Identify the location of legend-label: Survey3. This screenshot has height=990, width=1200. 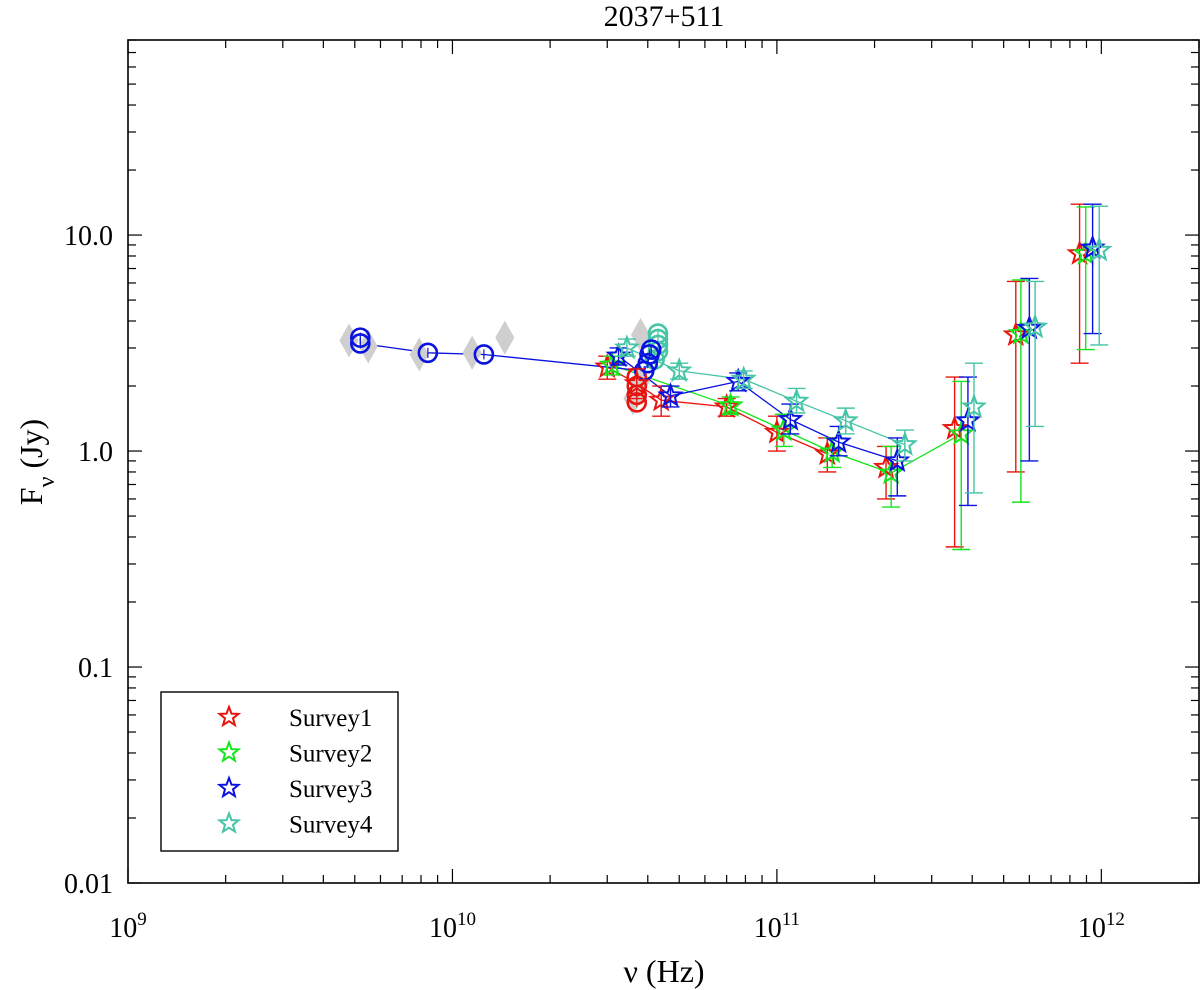
(330, 789).